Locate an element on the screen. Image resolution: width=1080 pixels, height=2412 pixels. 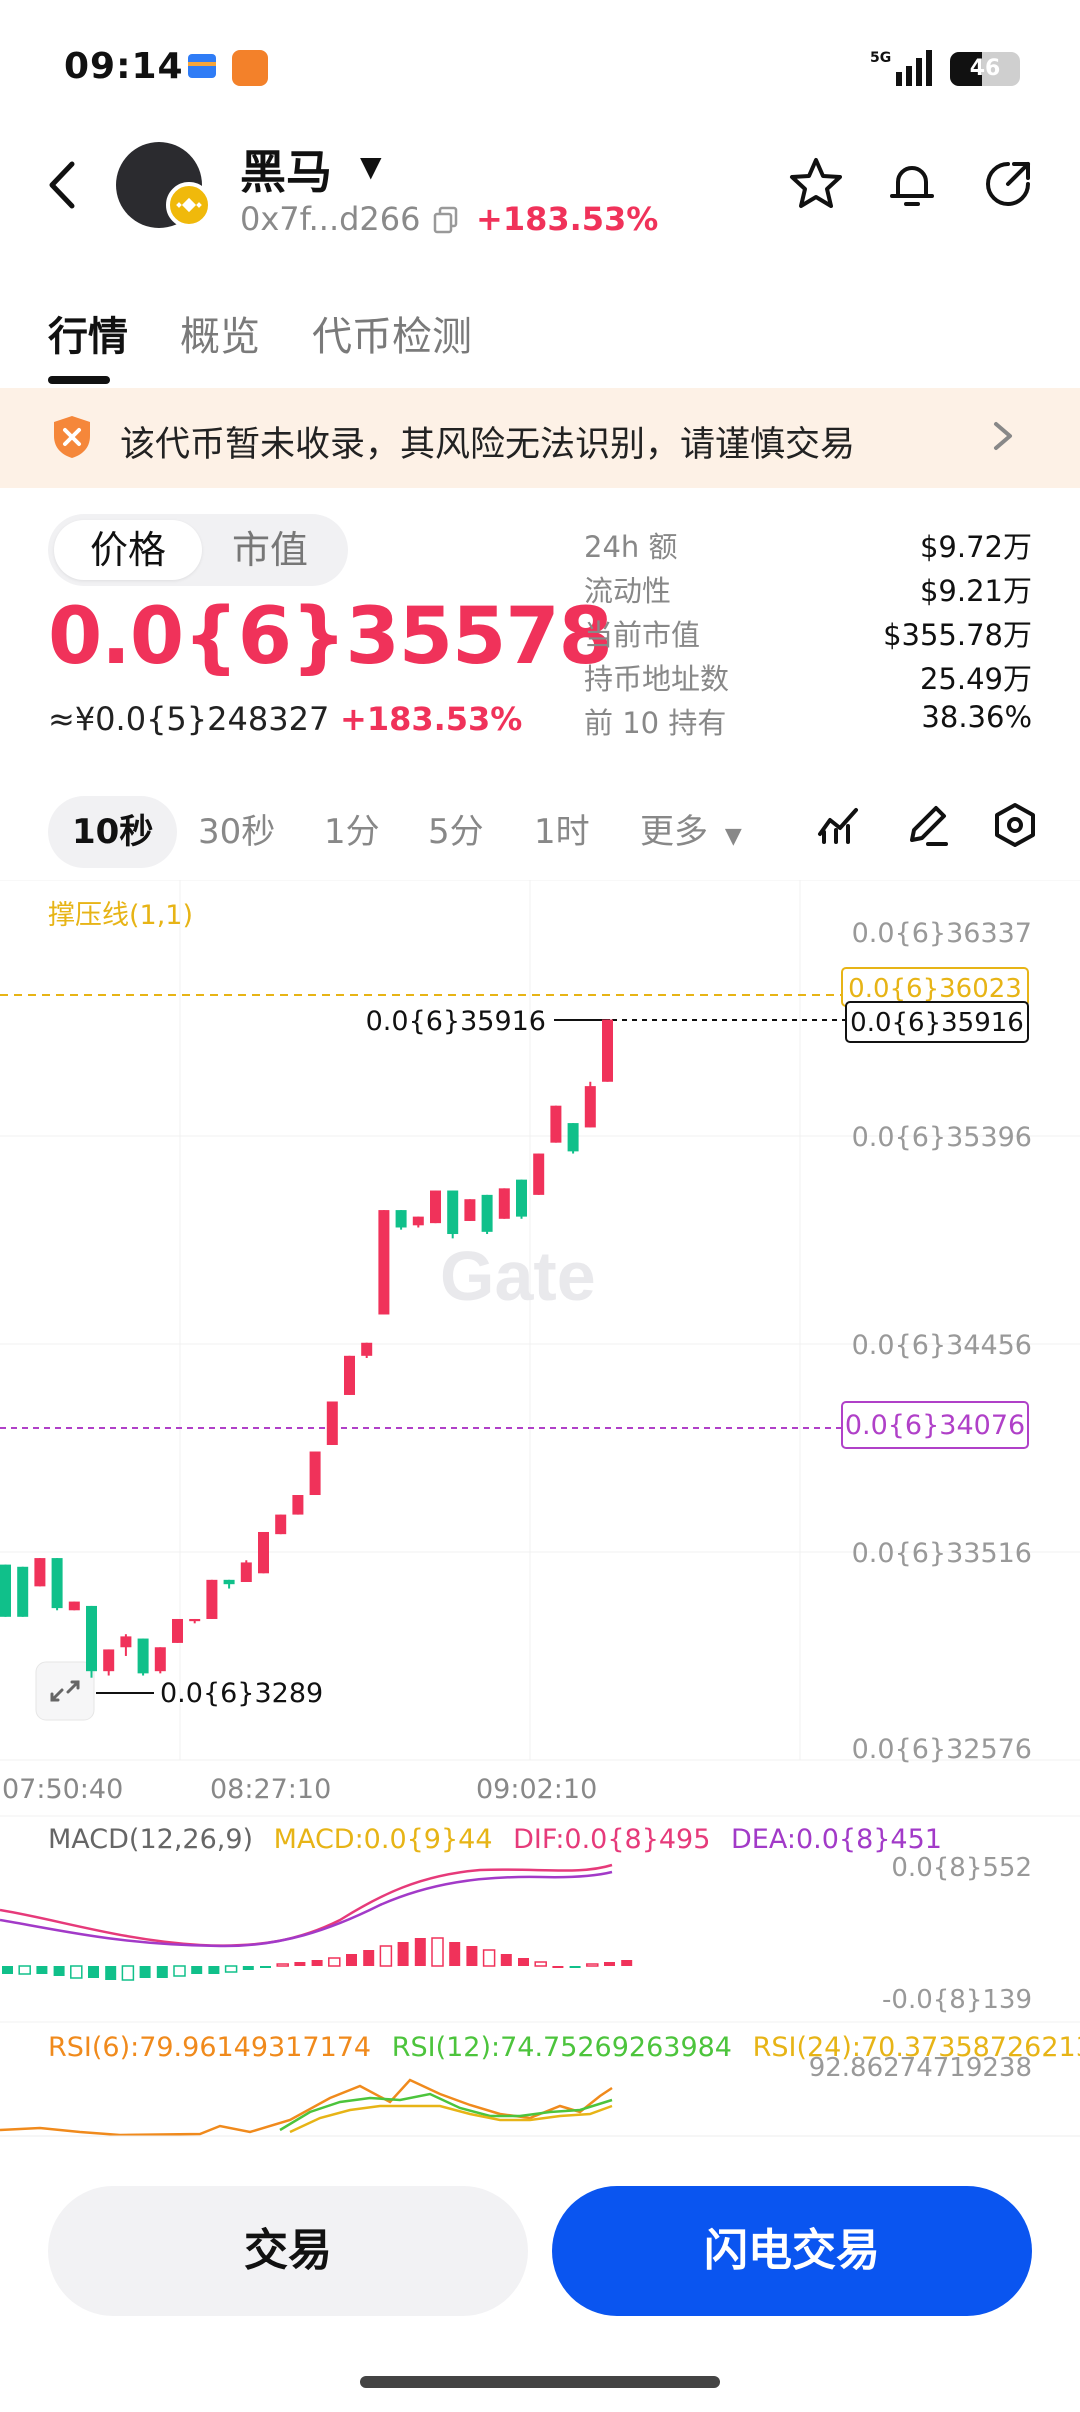
timeframe-30s: 30秒 is located at coordinates (237, 832).